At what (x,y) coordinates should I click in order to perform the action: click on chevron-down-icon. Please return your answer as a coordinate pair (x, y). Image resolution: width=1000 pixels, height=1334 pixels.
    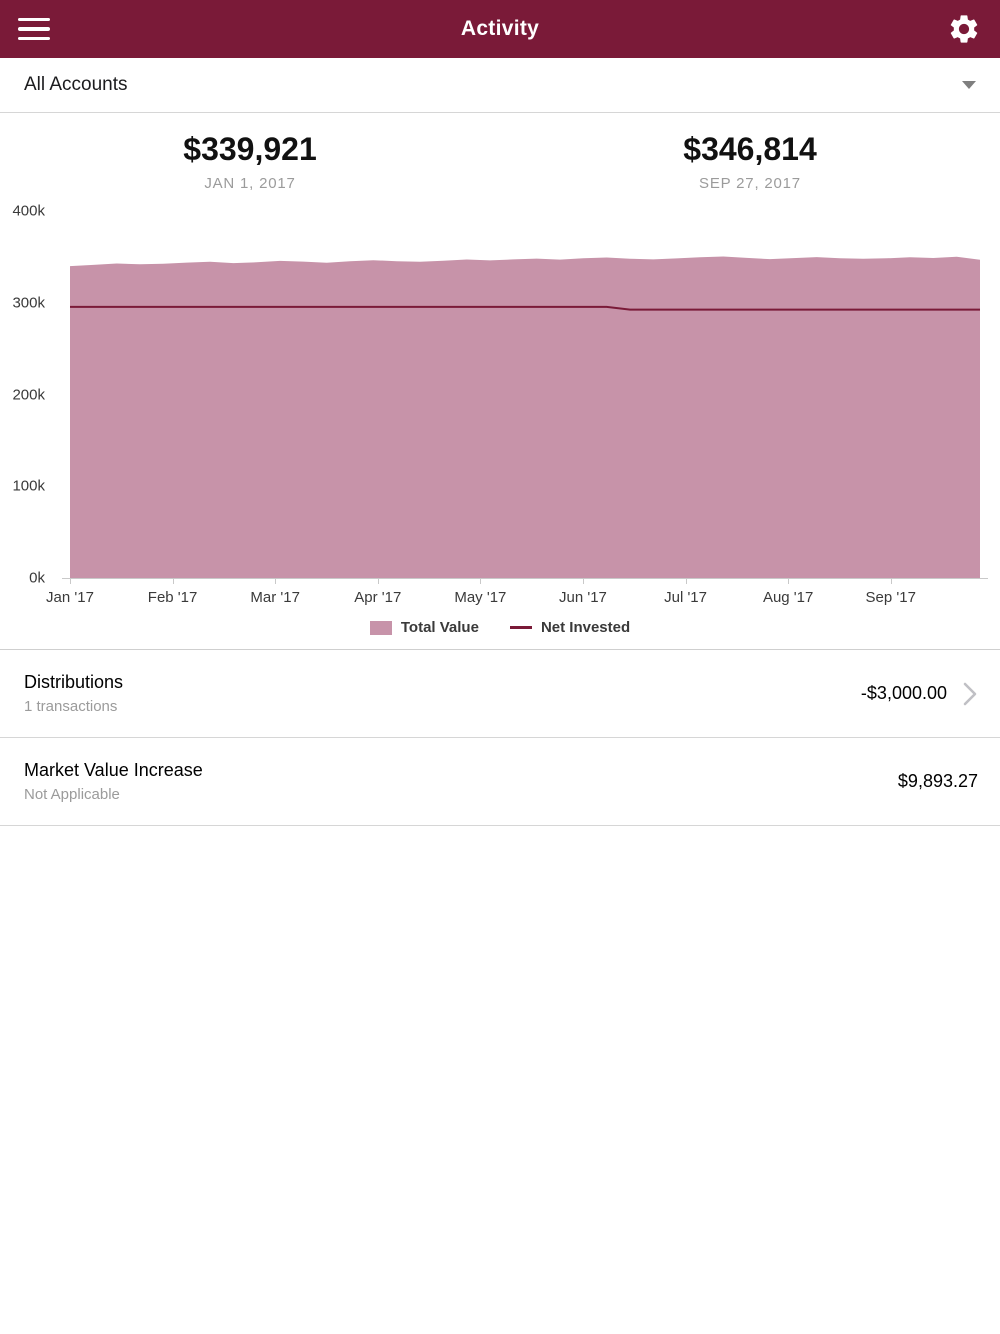
    Looking at the image, I should click on (969, 85).